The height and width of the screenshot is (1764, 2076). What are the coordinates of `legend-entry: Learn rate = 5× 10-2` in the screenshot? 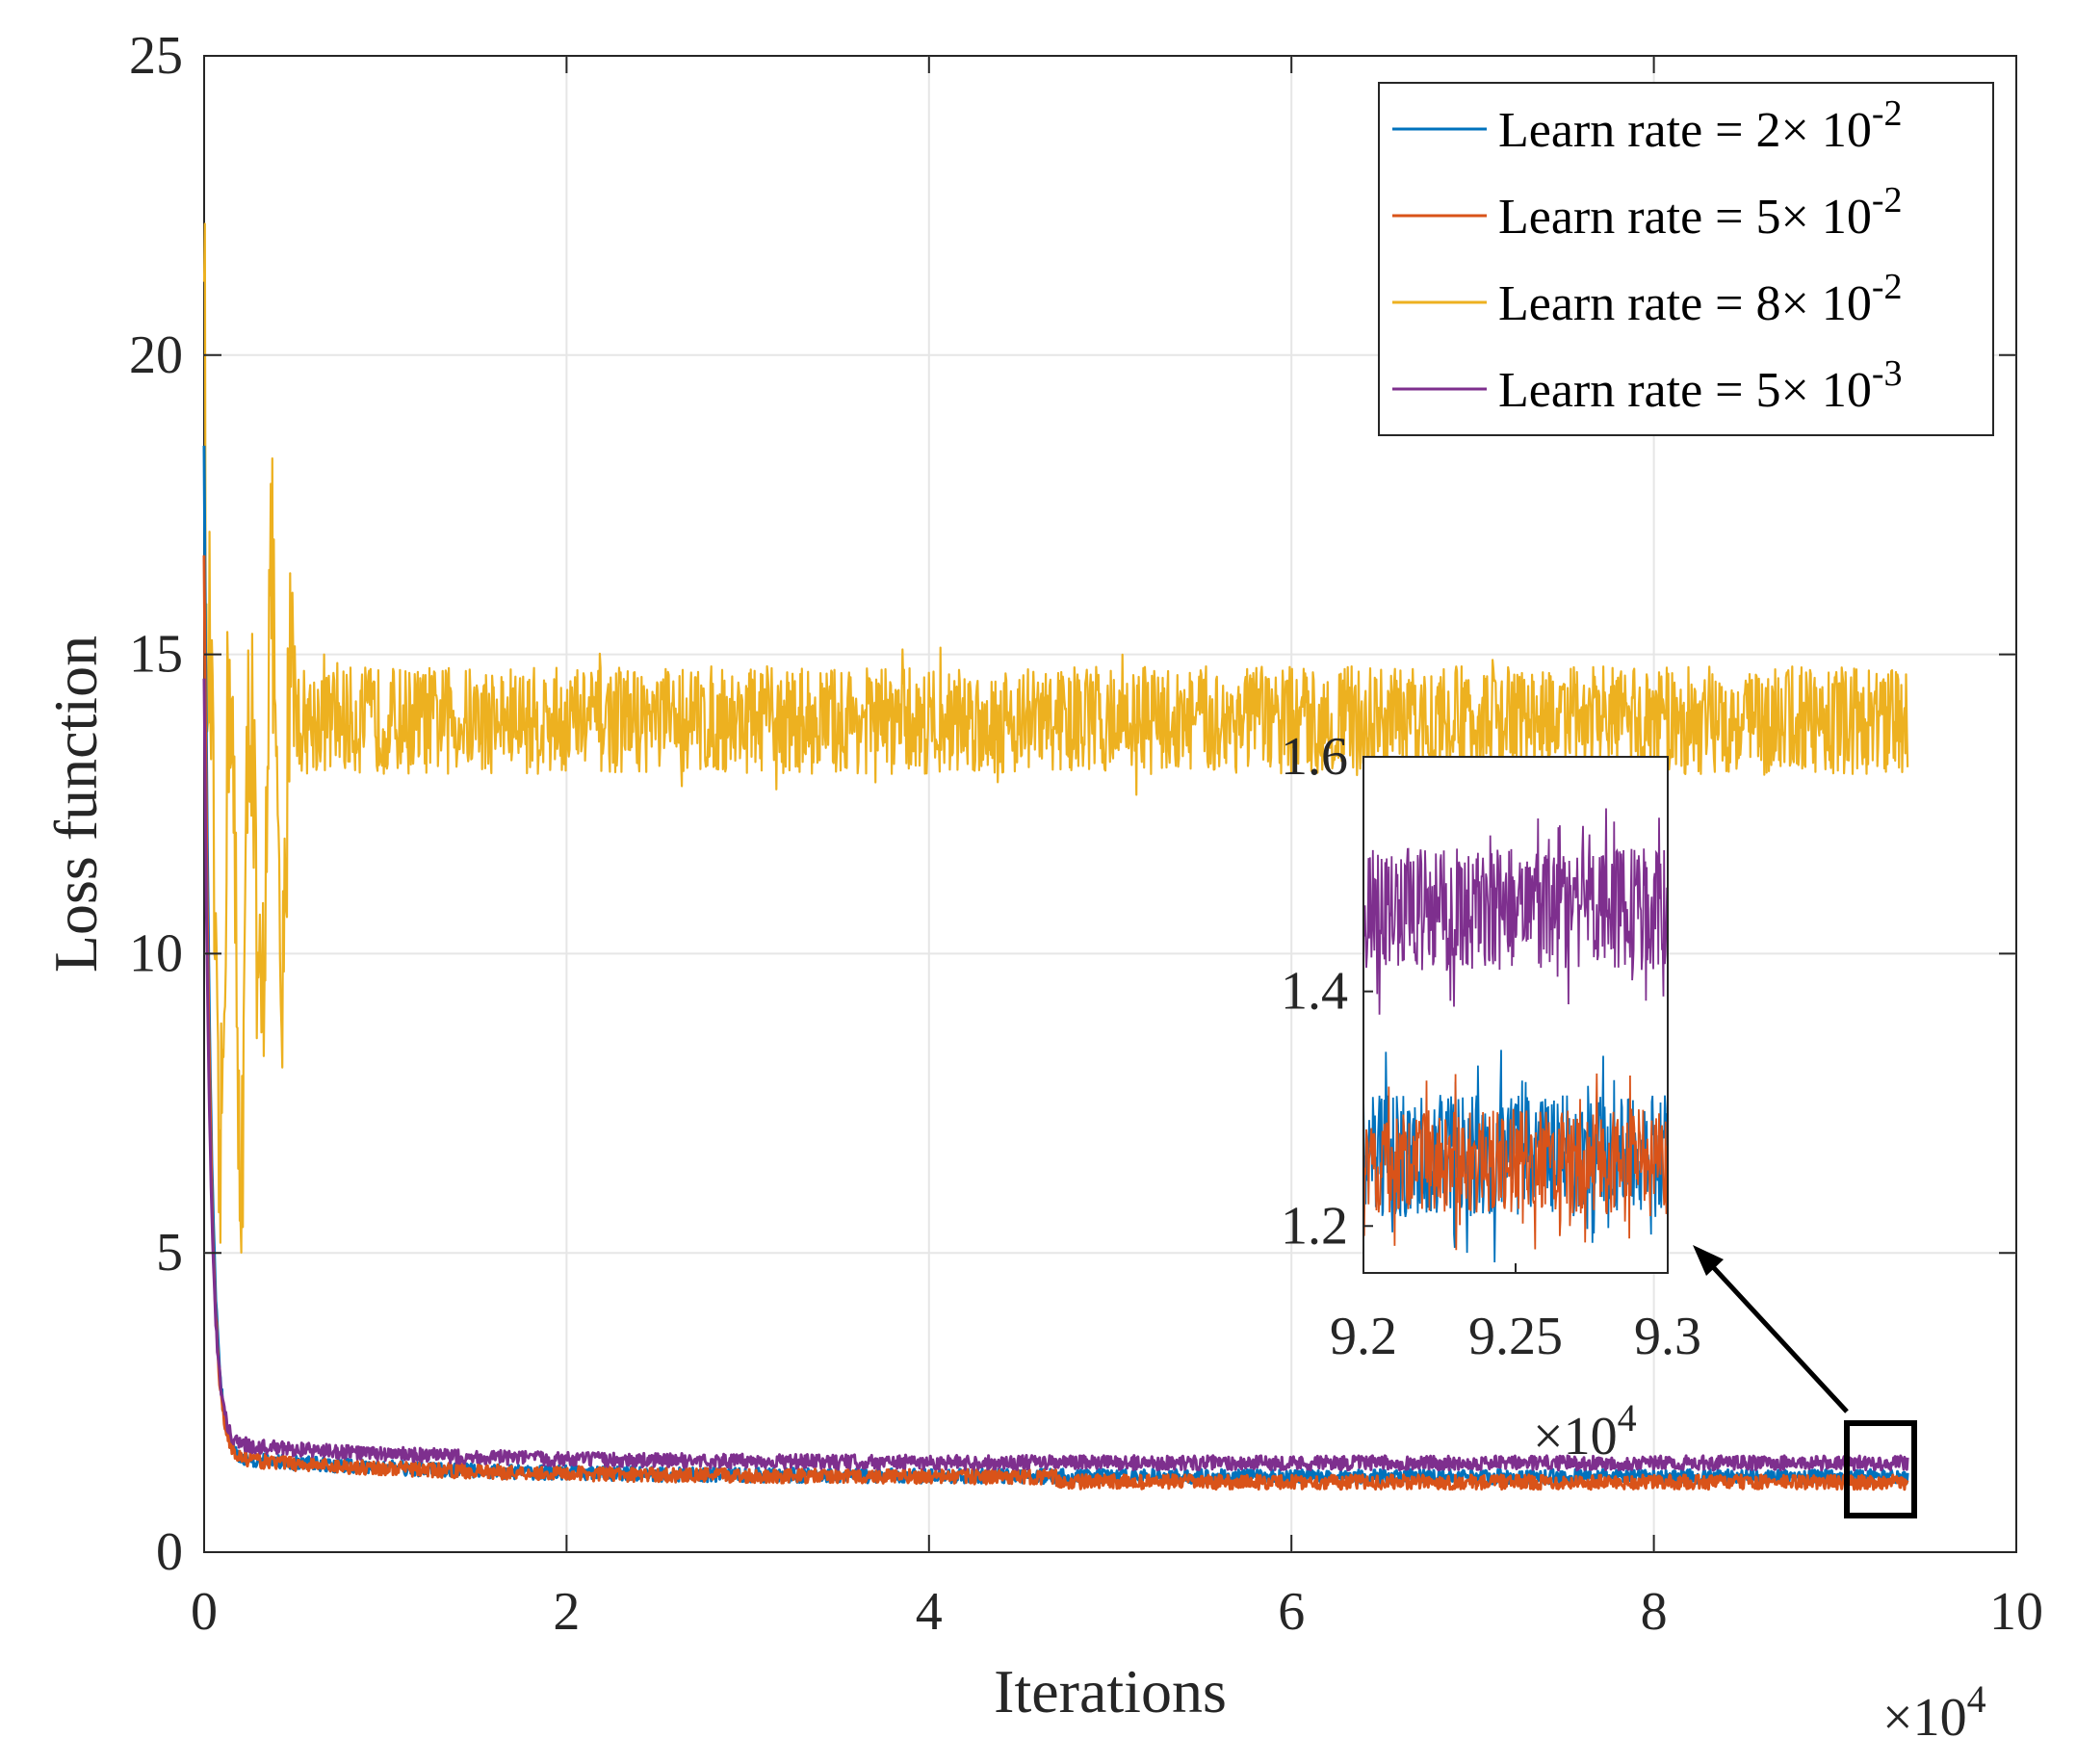 It's located at (1700, 212).